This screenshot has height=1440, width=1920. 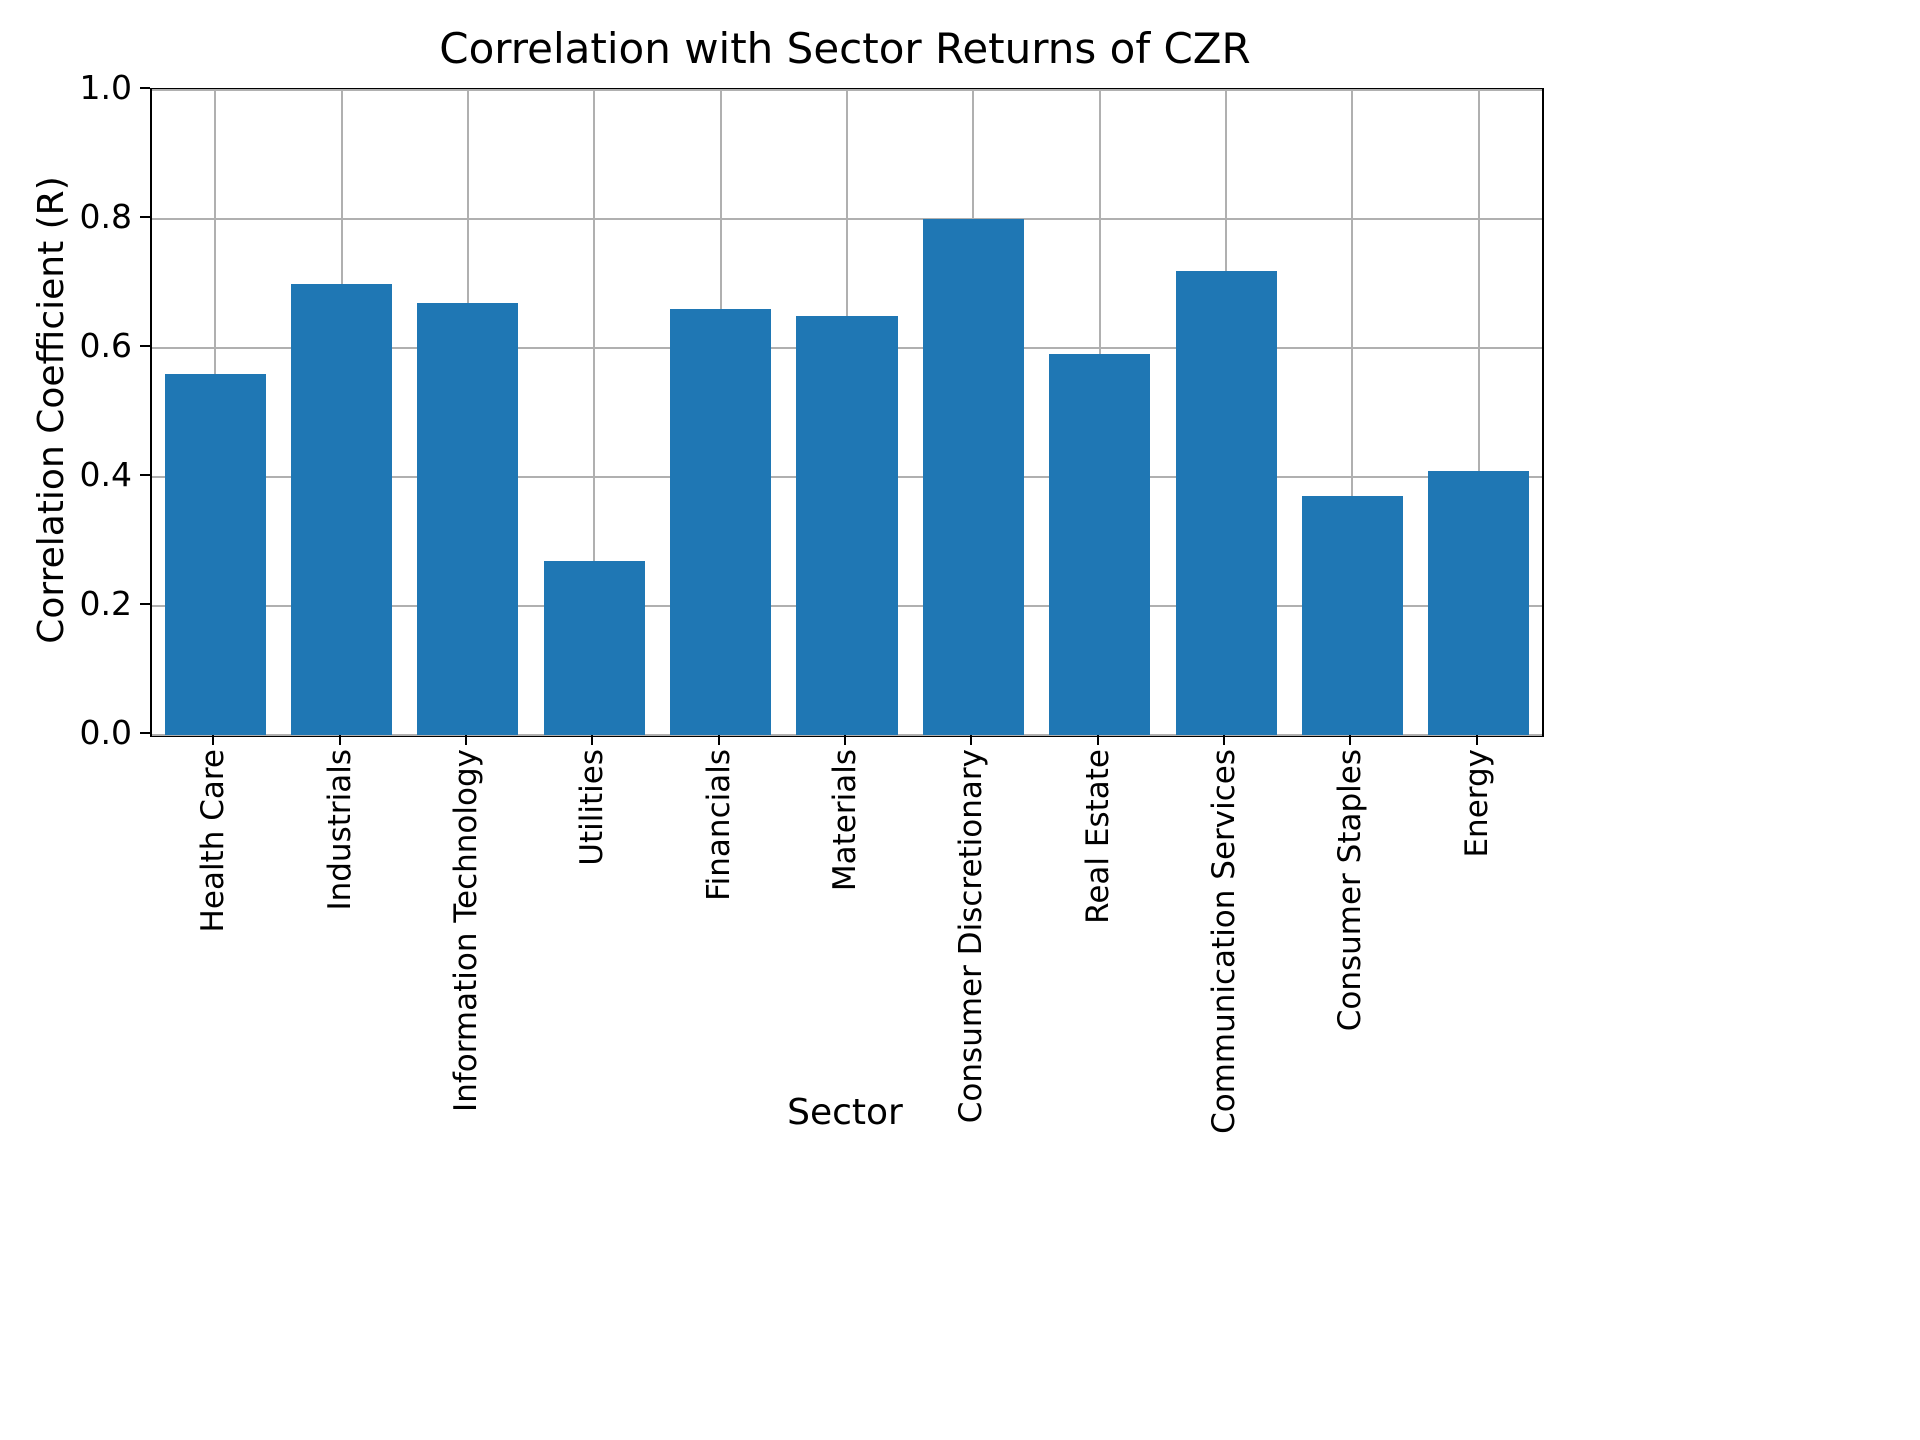 I want to click on y-axis-label-text: Correlation Coefficient (R), so click(x=51, y=410).